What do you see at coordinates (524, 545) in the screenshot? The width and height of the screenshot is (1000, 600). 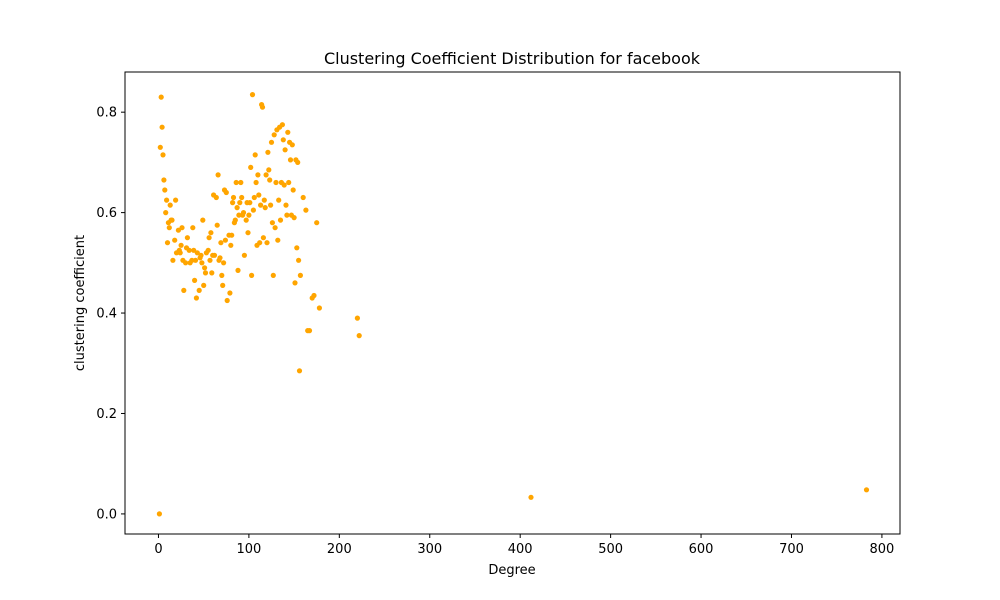 I see `x-ticks: 0 100 200 300 400 500 600 700 800` at bounding box center [524, 545].